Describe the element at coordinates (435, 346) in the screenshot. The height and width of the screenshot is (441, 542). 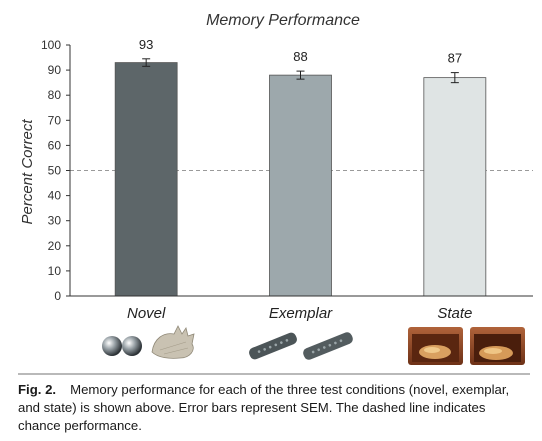
I see `bread-box-closed-icon` at that location.